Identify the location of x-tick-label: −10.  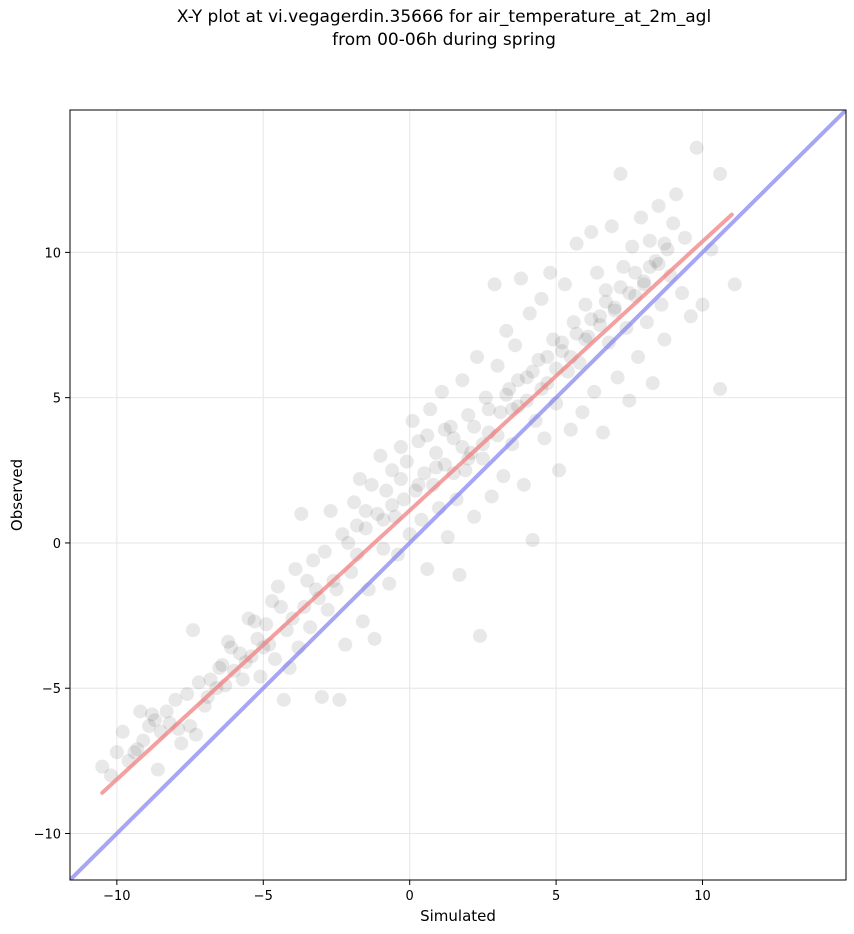
(116, 896).